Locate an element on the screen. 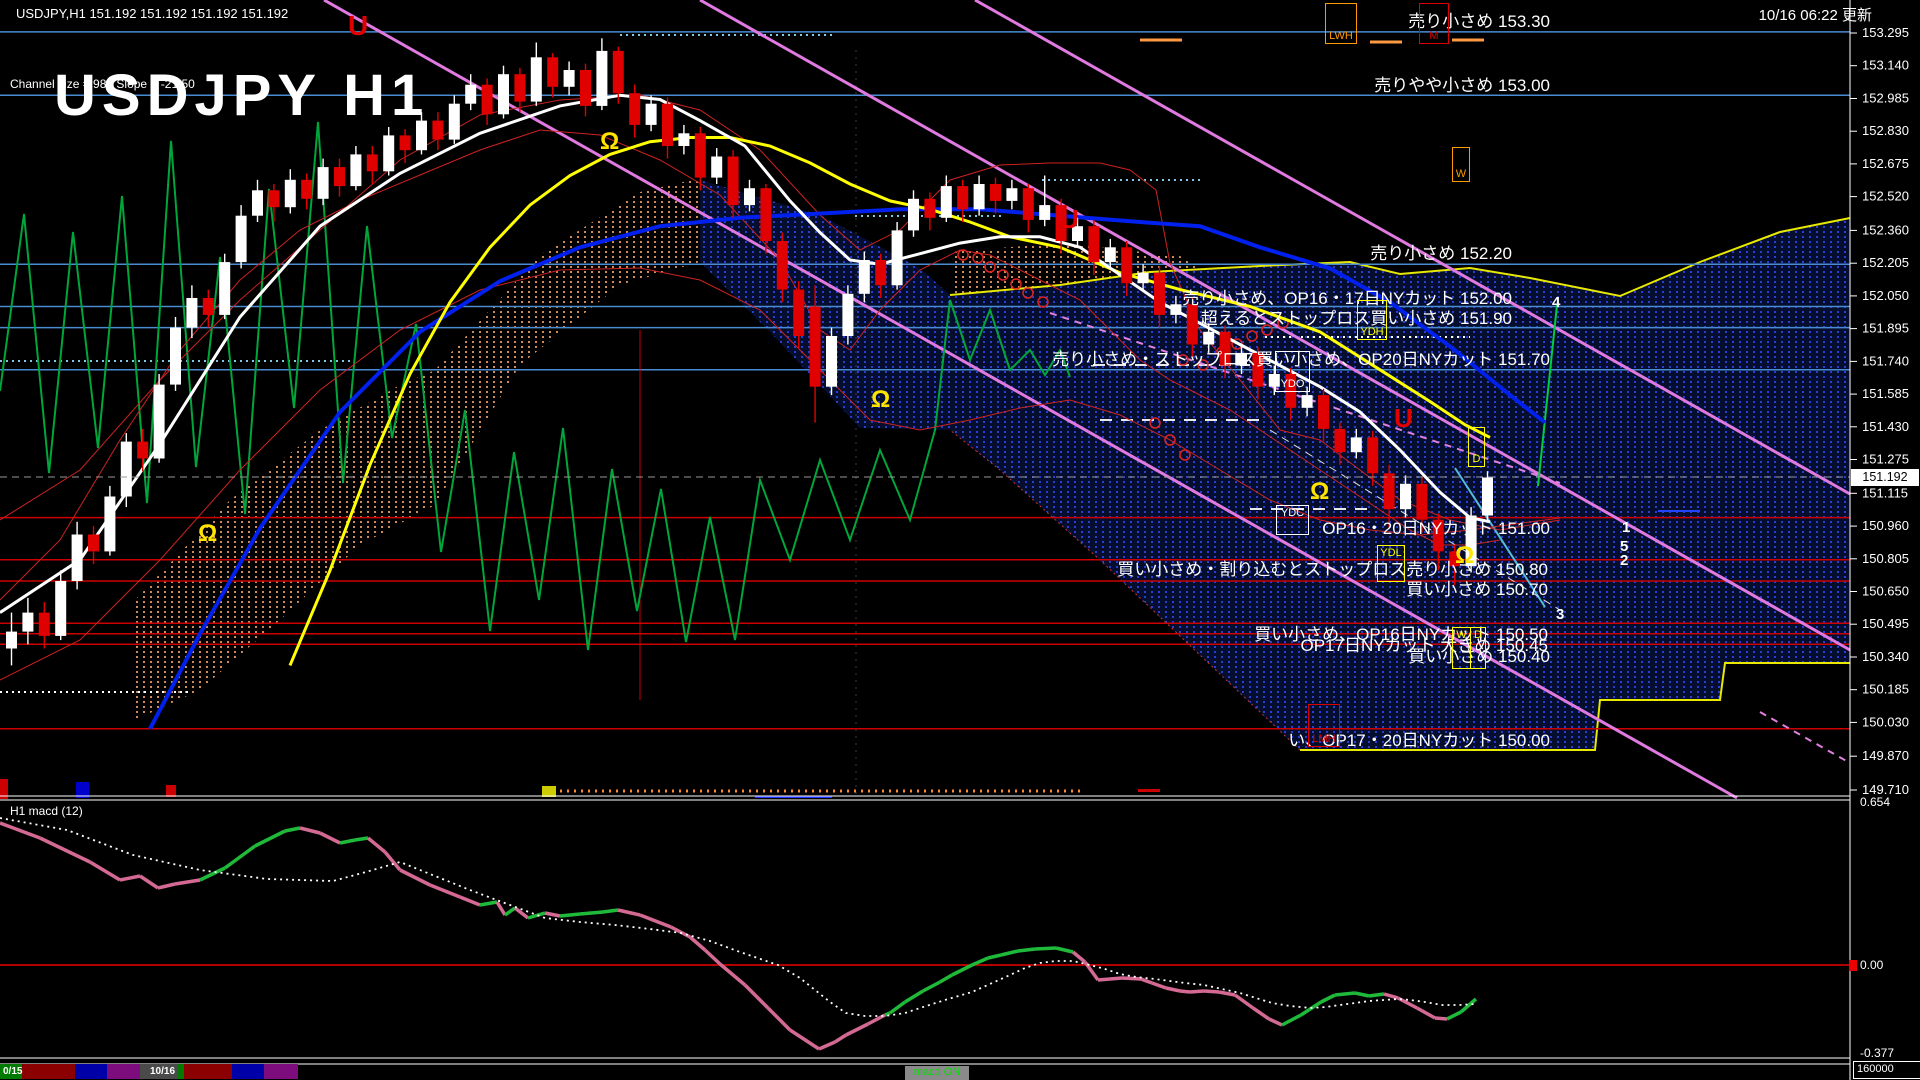  price-tick-label: 150.805 is located at coordinates (1885, 558).